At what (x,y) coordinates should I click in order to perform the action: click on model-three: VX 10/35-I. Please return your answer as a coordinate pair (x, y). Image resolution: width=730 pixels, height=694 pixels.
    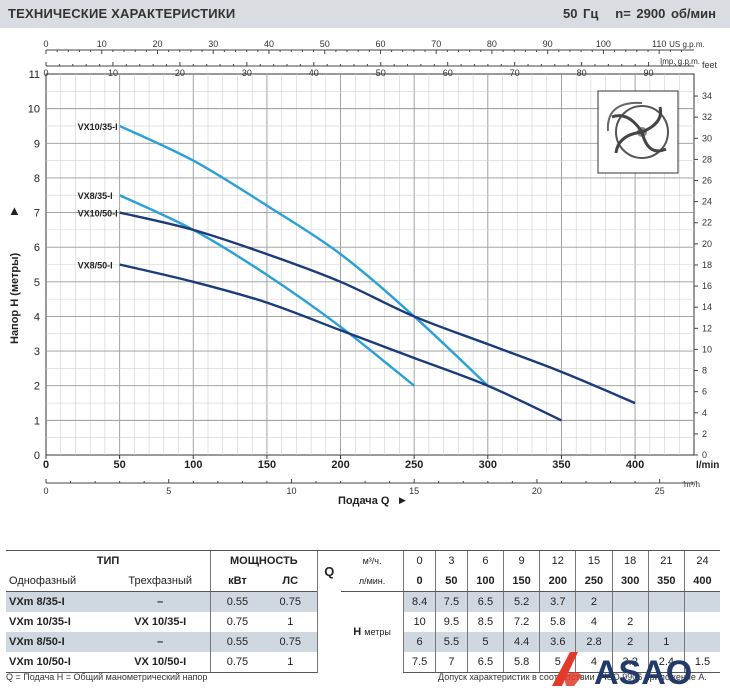
    Looking at the image, I should click on (160, 622).